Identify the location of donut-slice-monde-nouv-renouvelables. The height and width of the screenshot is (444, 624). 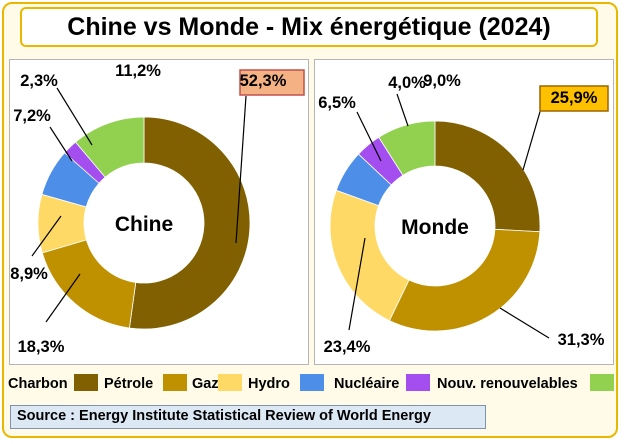
(407, 148).